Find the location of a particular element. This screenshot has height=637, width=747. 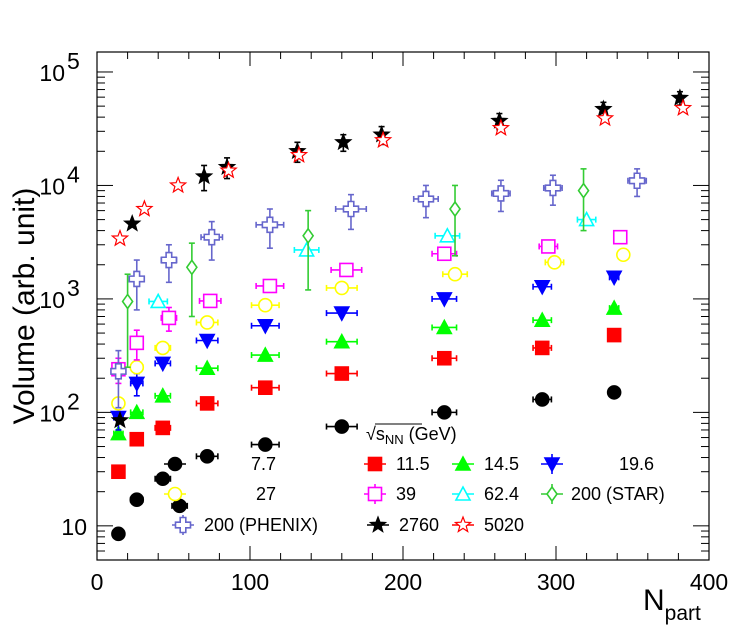

legend-label: 14.5 is located at coordinates (501, 464).